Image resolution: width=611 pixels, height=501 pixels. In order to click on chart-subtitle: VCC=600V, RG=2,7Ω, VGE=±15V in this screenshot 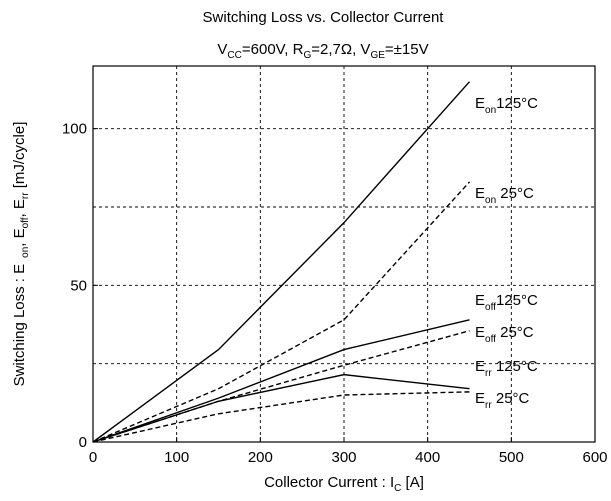, I will do `click(322, 51)`.